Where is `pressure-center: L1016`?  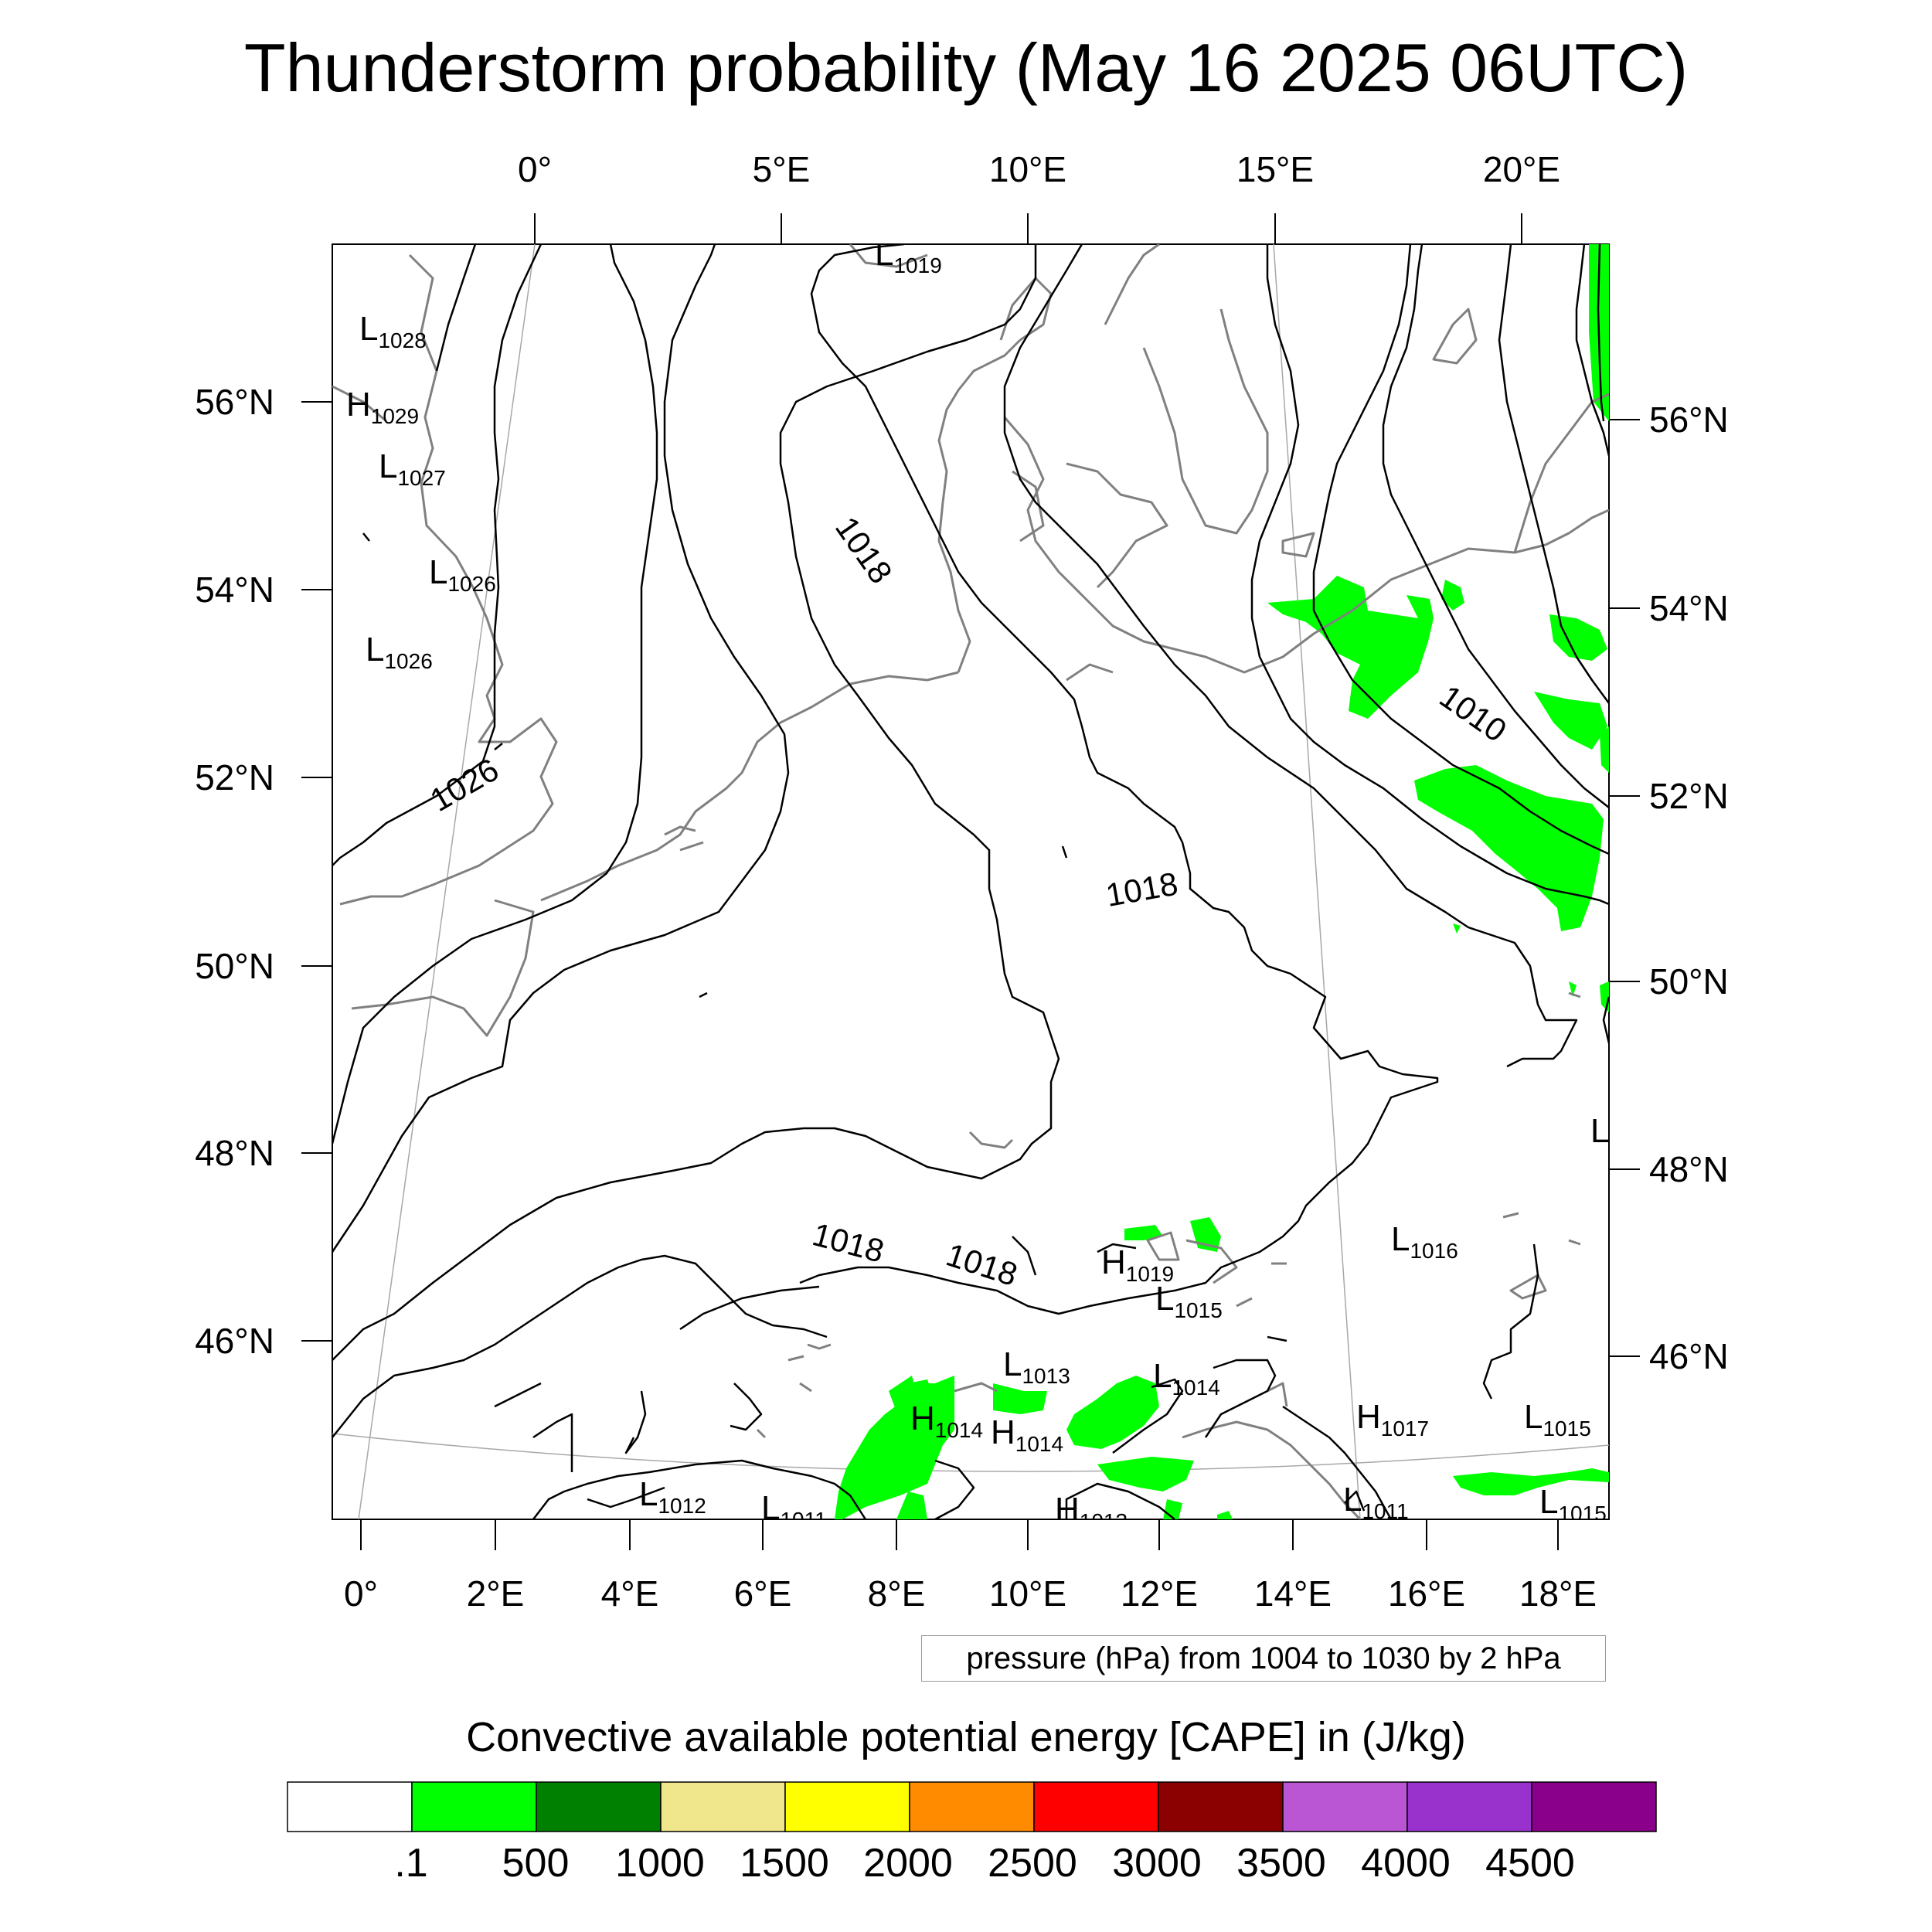 pressure-center: L1016 is located at coordinates (1425, 1241).